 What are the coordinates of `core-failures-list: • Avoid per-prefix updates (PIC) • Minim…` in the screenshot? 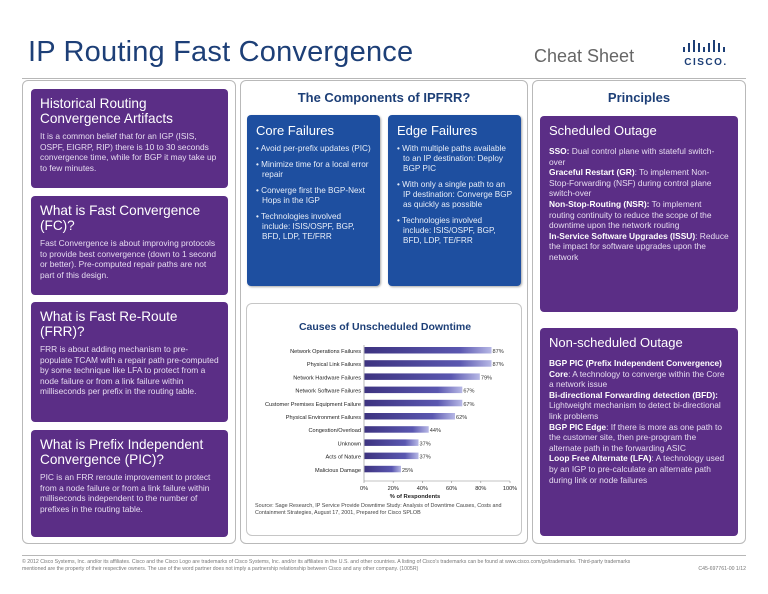 It's located at (313, 193).